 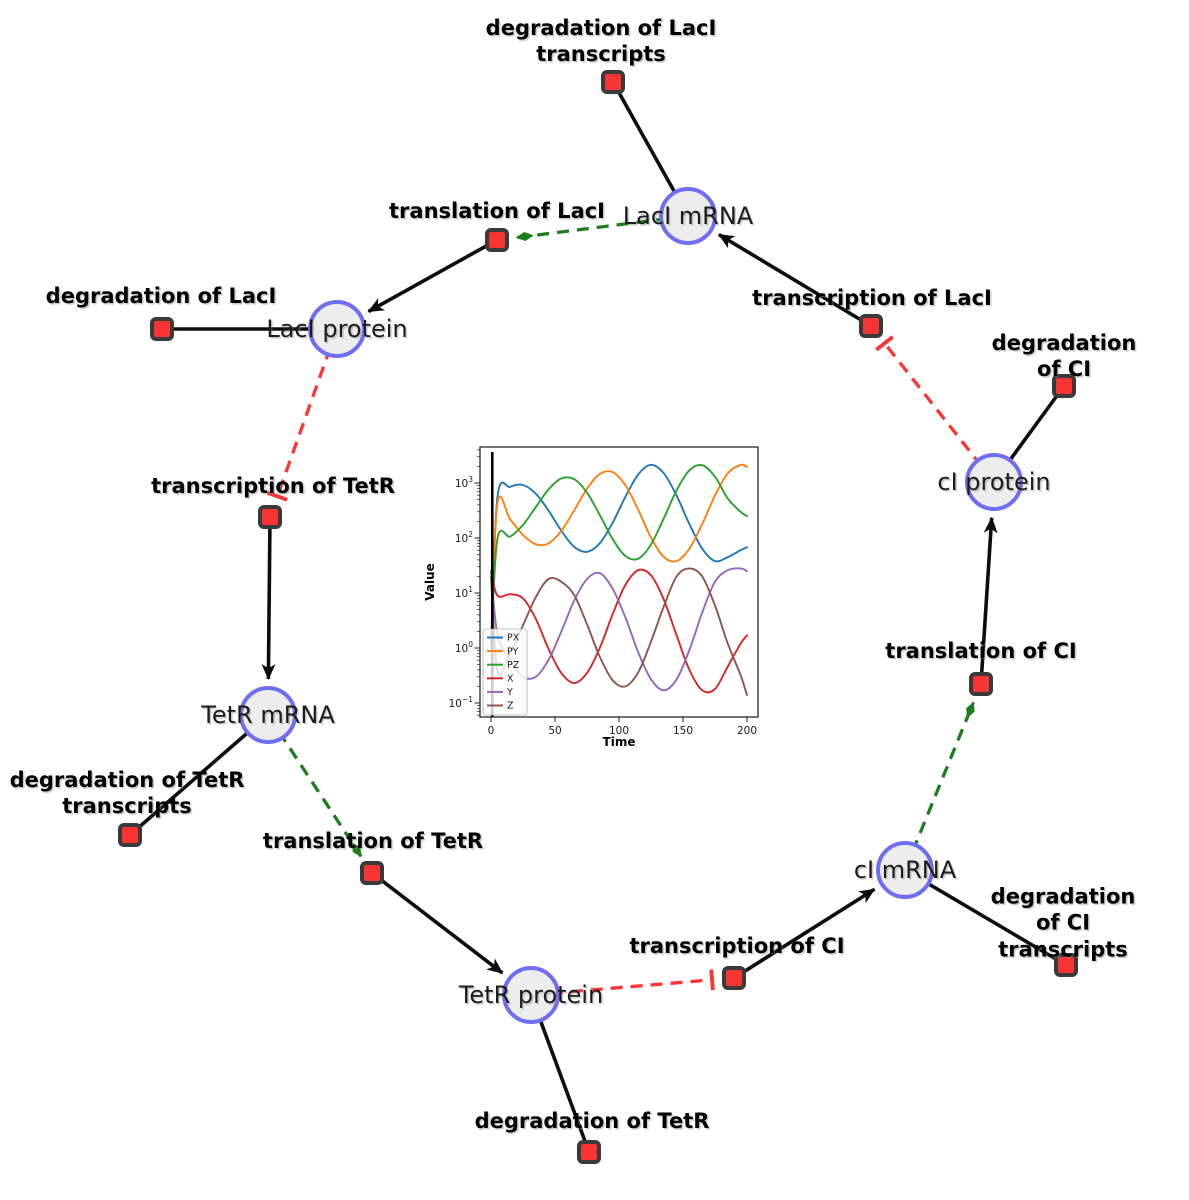 What do you see at coordinates (619, 742) in the screenshot?
I see `x-axis-label: Time` at bounding box center [619, 742].